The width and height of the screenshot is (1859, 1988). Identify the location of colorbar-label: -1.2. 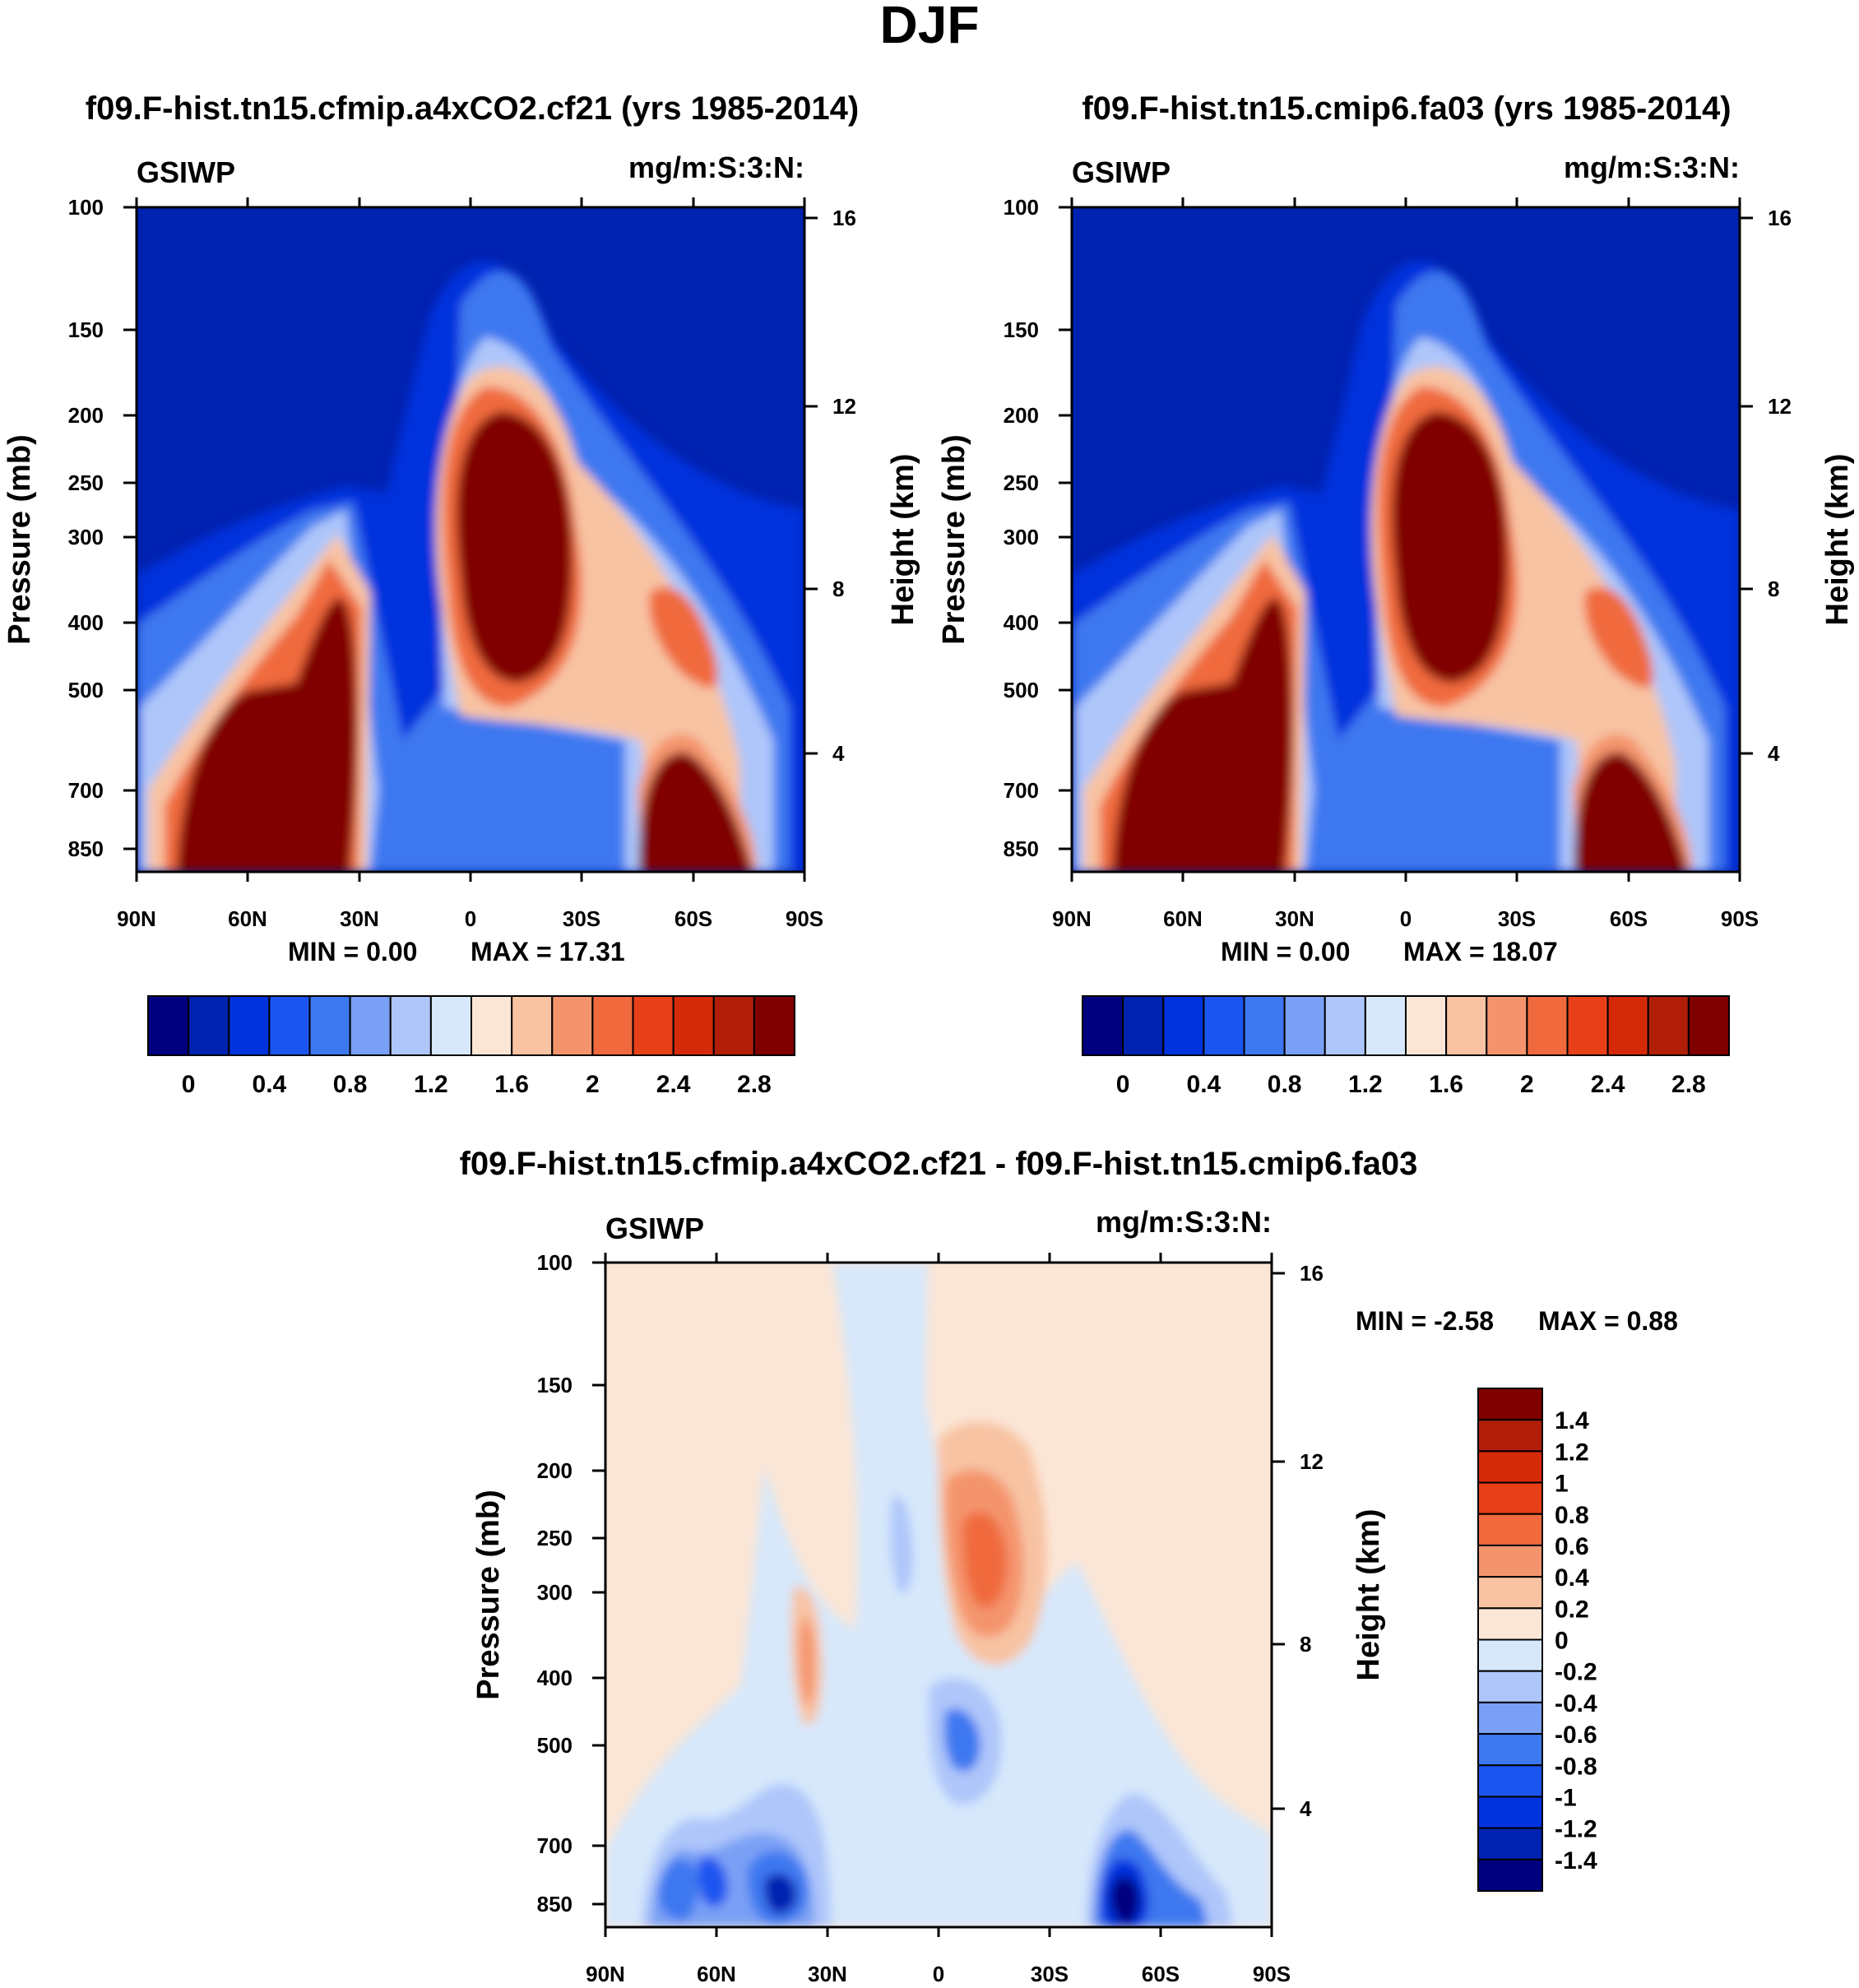
(1576, 1830).